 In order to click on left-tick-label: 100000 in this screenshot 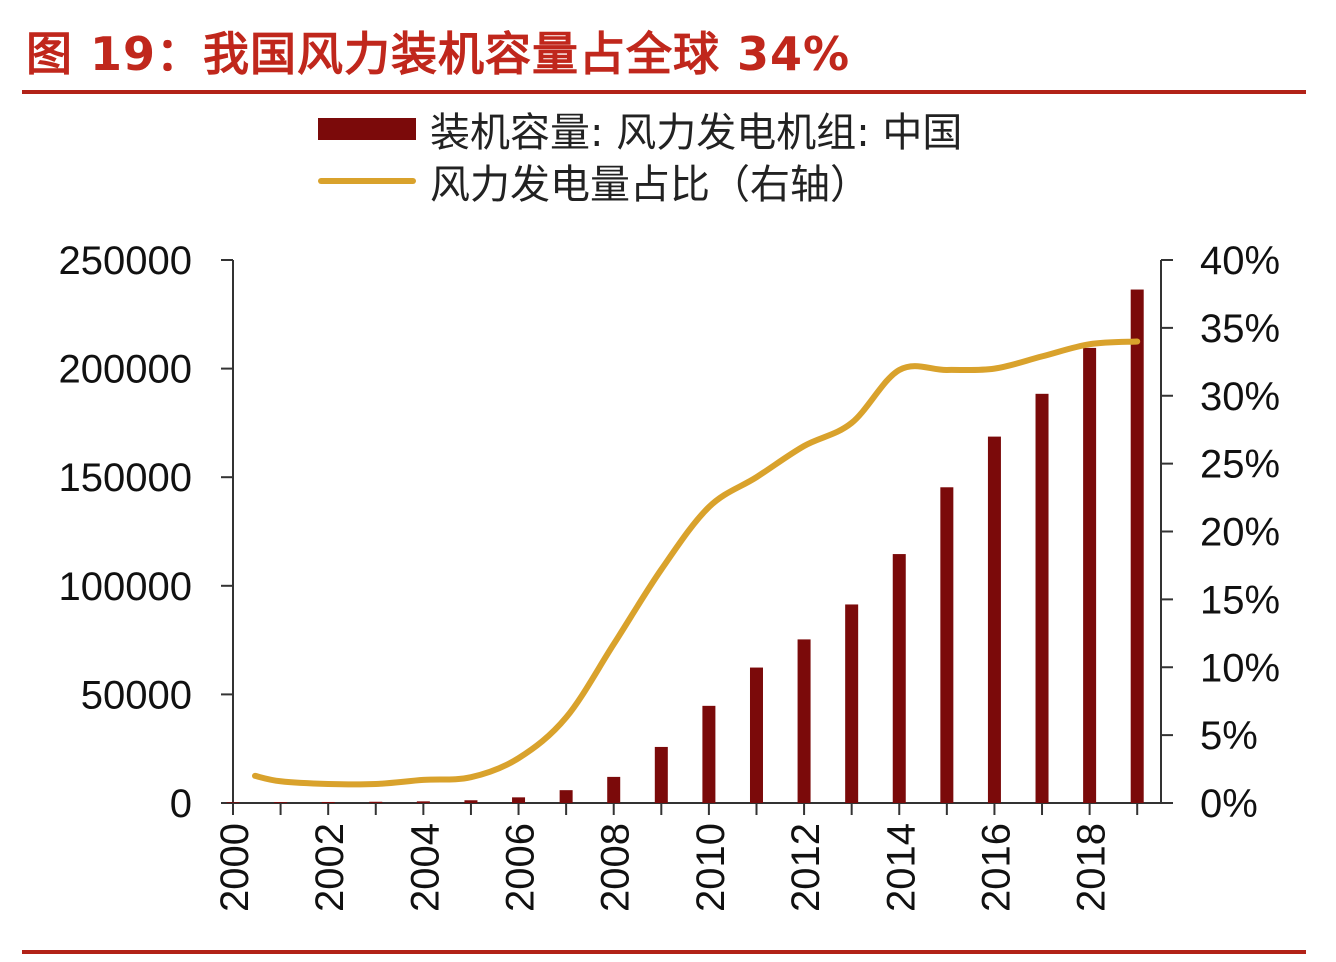, I will do `click(125, 587)`.